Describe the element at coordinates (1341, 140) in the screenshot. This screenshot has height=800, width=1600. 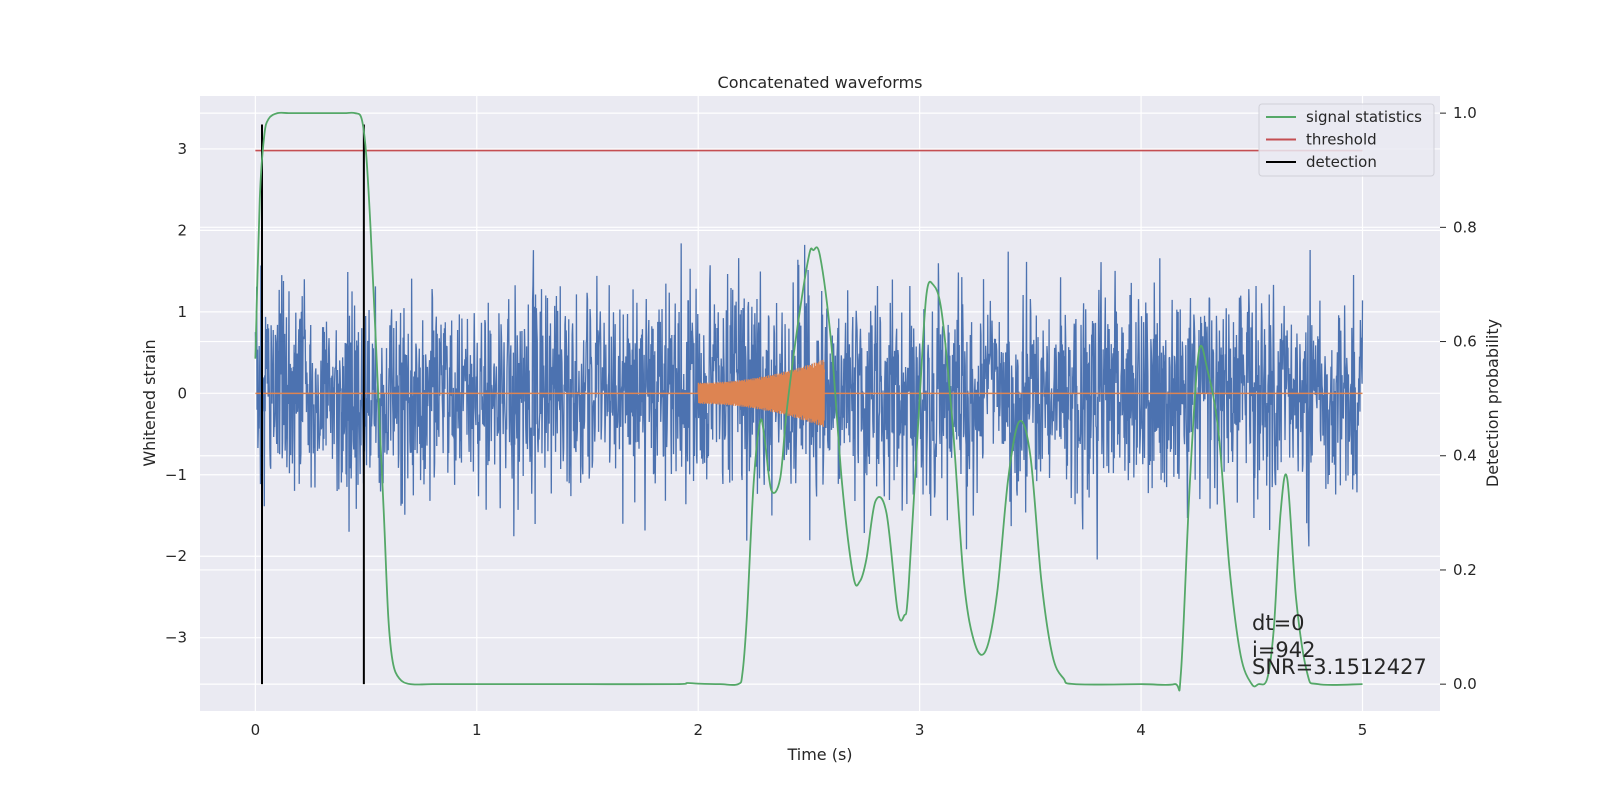
I see `legend-label: threshold` at that location.